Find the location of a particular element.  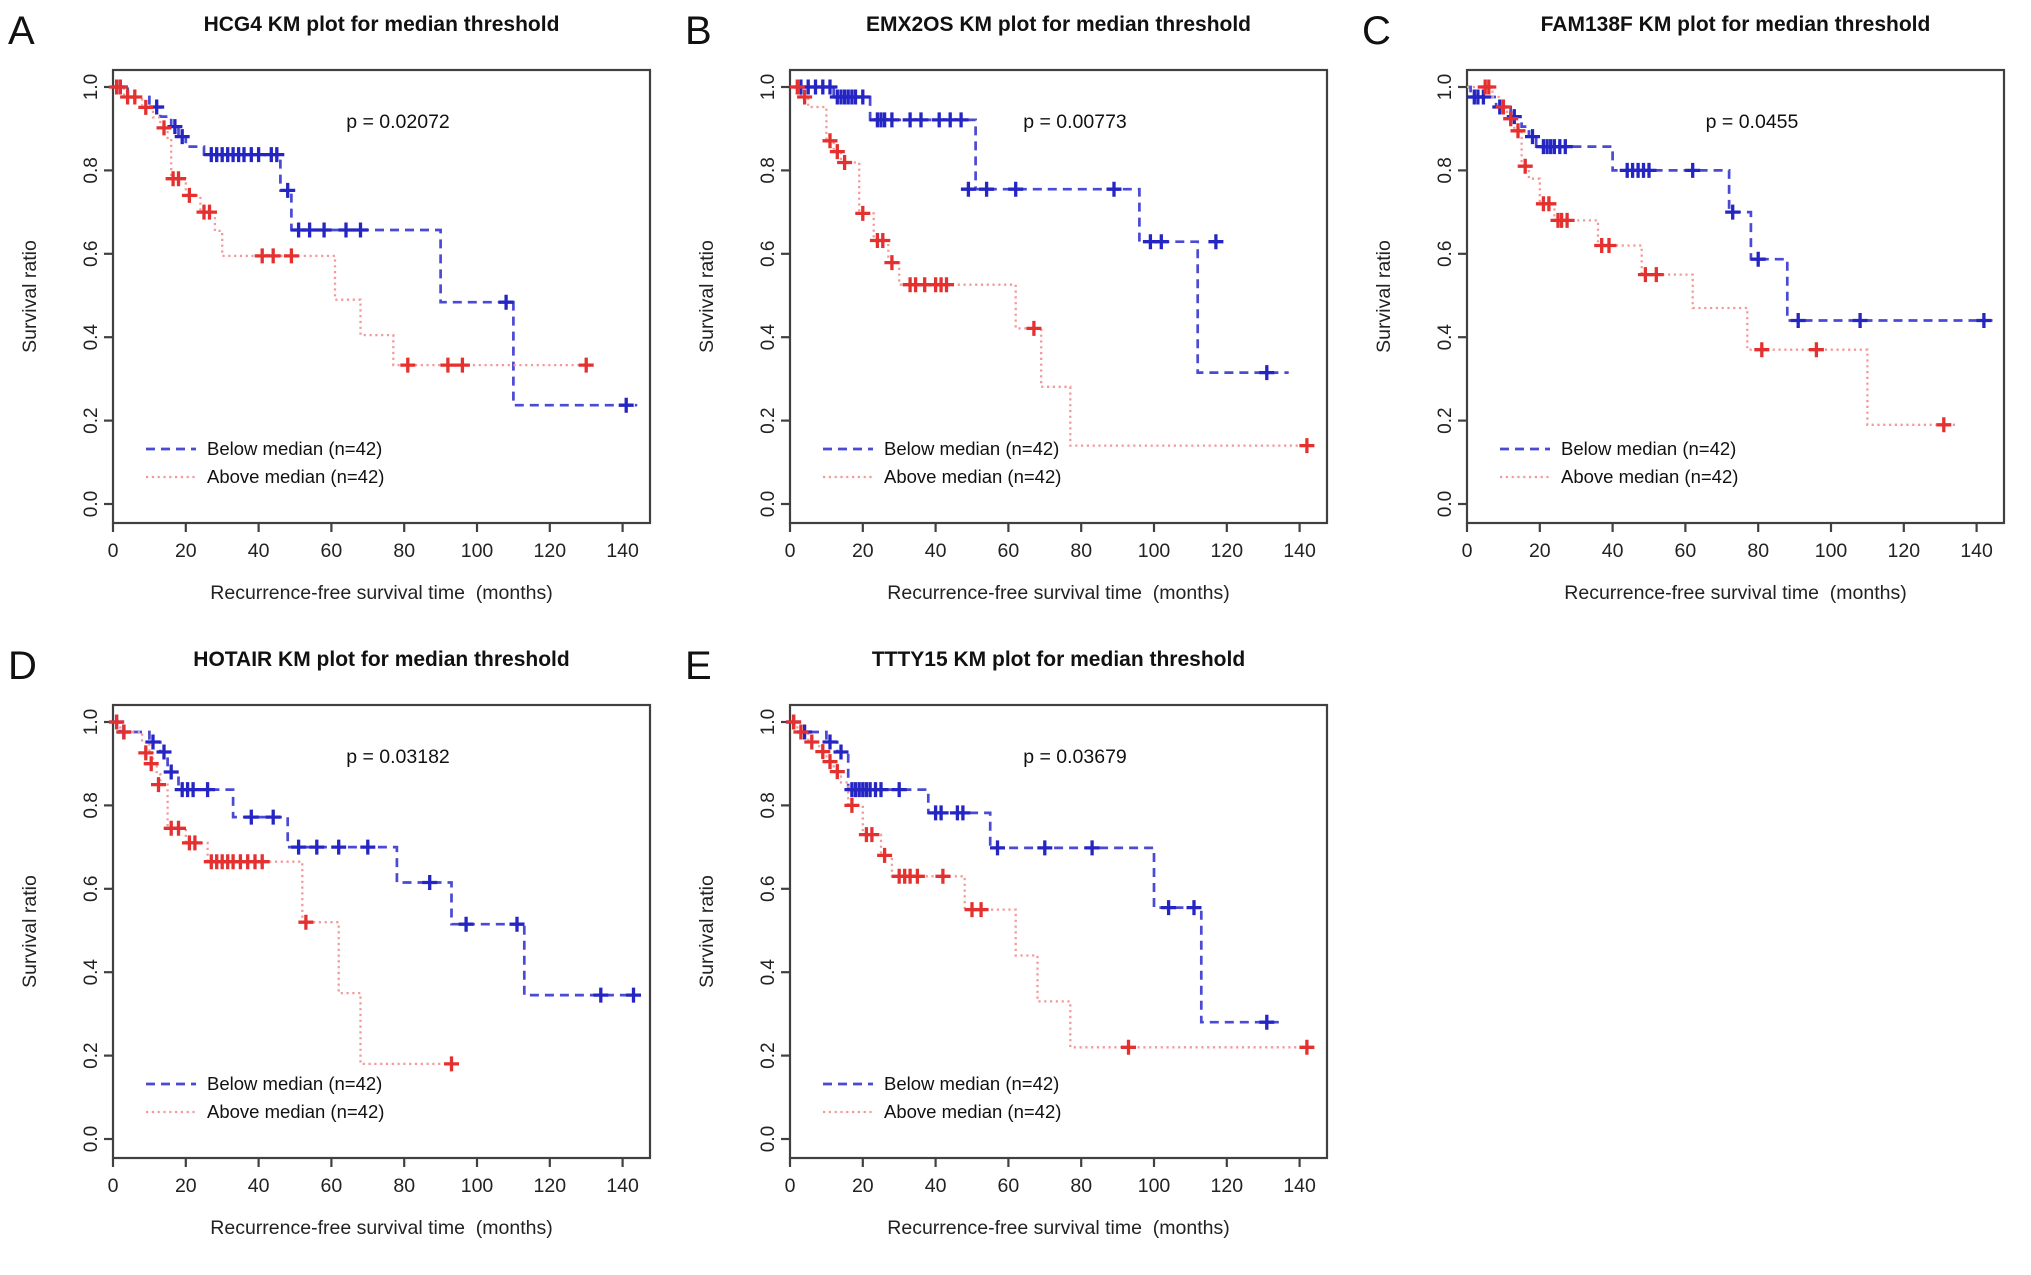

y-axis-label: Survival ratio is located at coordinates (1384, 296).